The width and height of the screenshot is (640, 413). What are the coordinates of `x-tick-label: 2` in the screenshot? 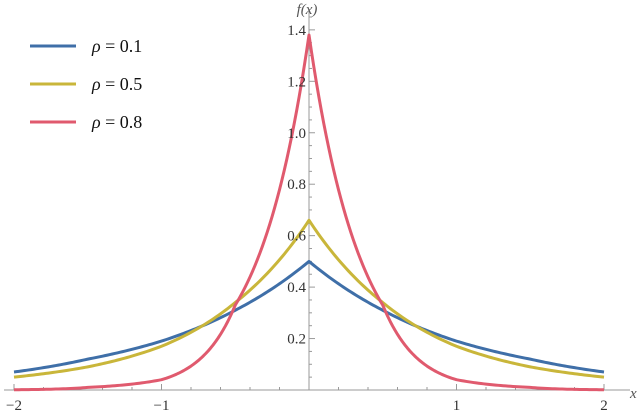 It's located at (604, 405).